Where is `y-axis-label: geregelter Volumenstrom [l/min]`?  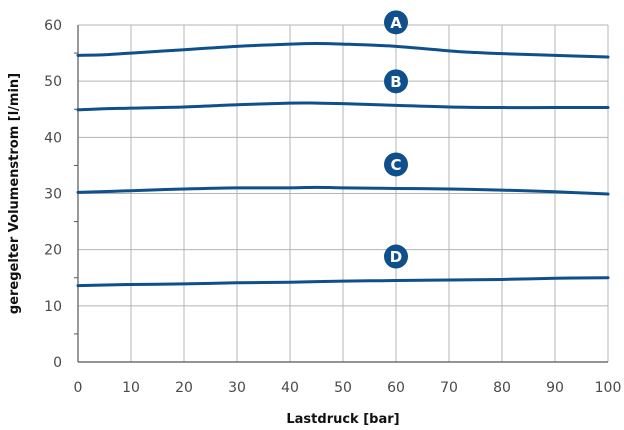 y-axis-label: geregelter Volumenstrom [l/min] is located at coordinates (14, 193).